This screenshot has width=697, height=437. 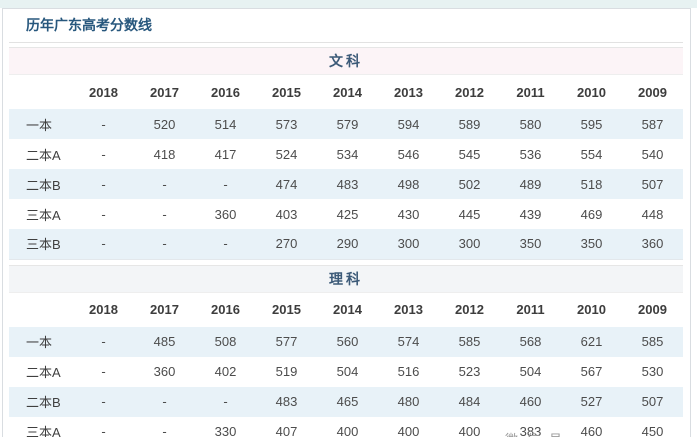 I want to click on score-cell: 587, so click(x=652, y=124).